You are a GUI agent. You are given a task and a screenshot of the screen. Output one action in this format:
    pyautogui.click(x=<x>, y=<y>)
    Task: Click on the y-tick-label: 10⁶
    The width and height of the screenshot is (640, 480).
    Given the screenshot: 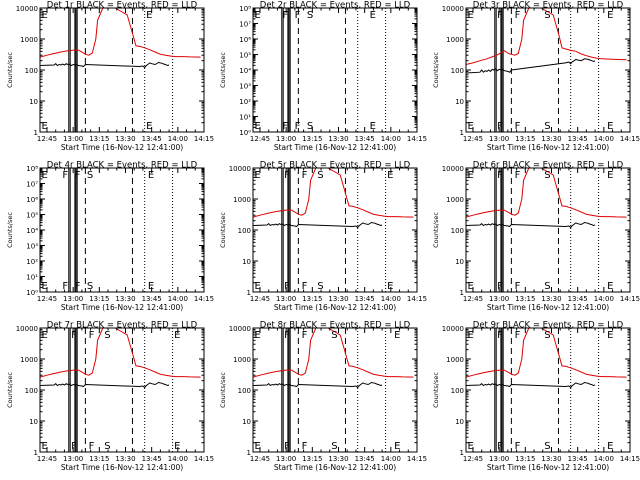 What is the action you would take?
    pyautogui.click(x=245, y=40)
    